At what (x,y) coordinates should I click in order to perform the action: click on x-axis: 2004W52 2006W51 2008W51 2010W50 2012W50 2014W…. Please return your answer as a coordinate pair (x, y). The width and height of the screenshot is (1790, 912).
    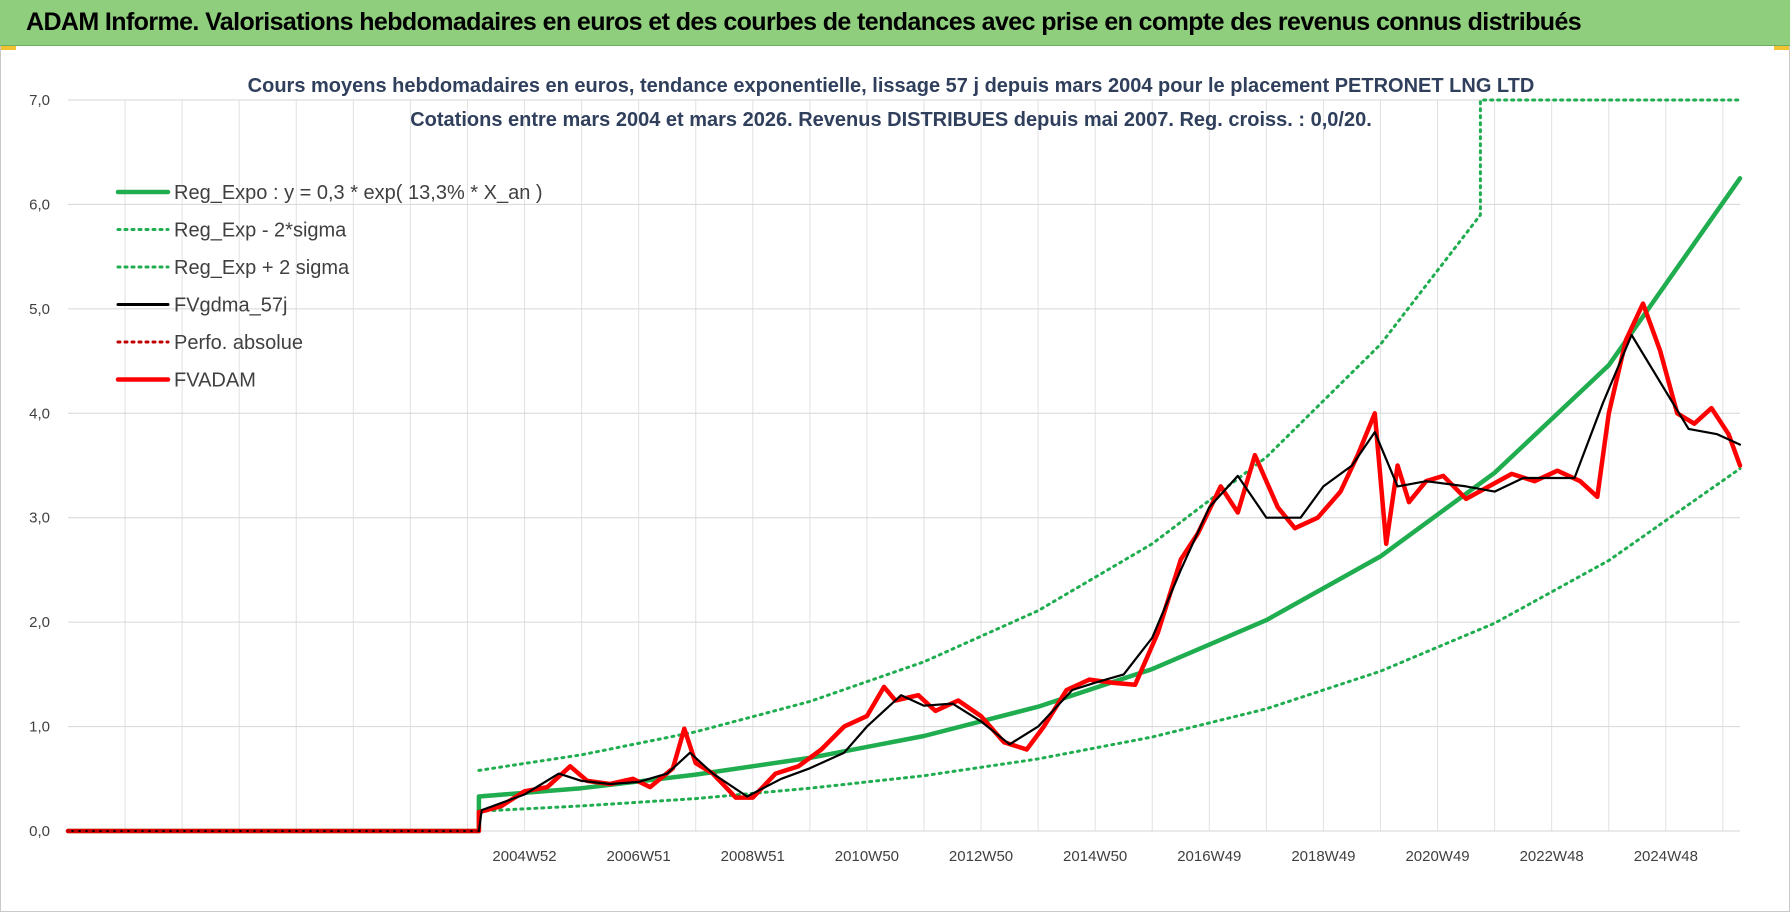
    Looking at the image, I should click on (1095, 856).